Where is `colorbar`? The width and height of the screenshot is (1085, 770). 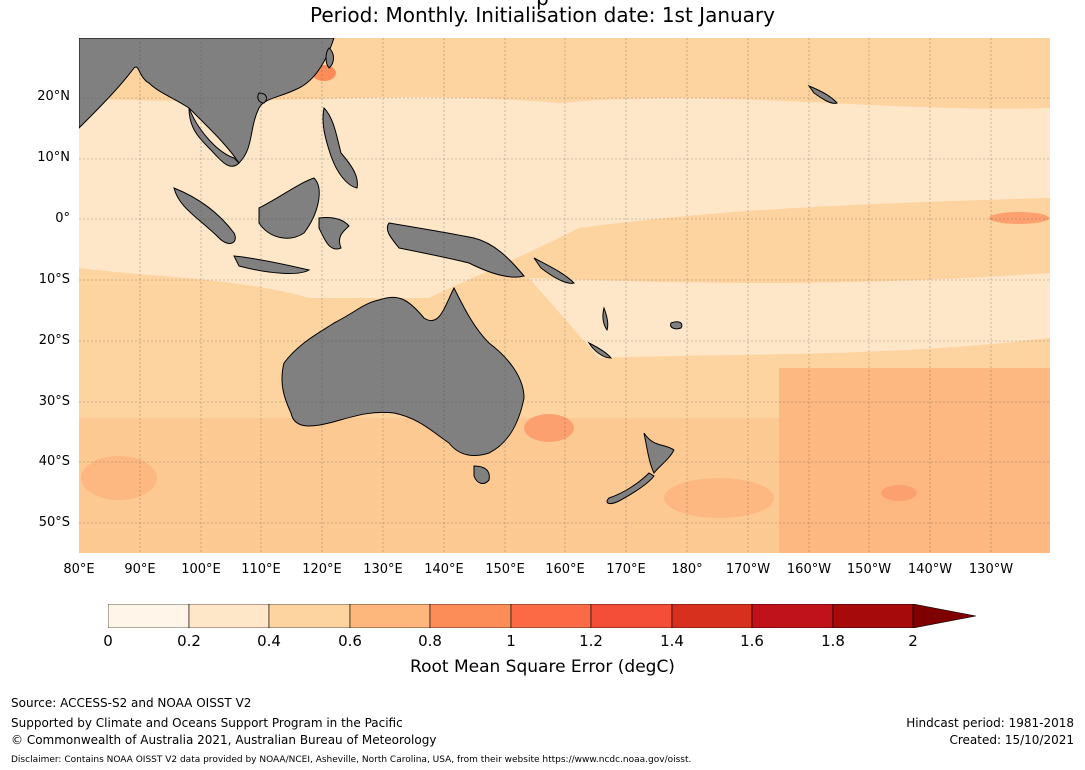 colorbar is located at coordinates (542, 616).